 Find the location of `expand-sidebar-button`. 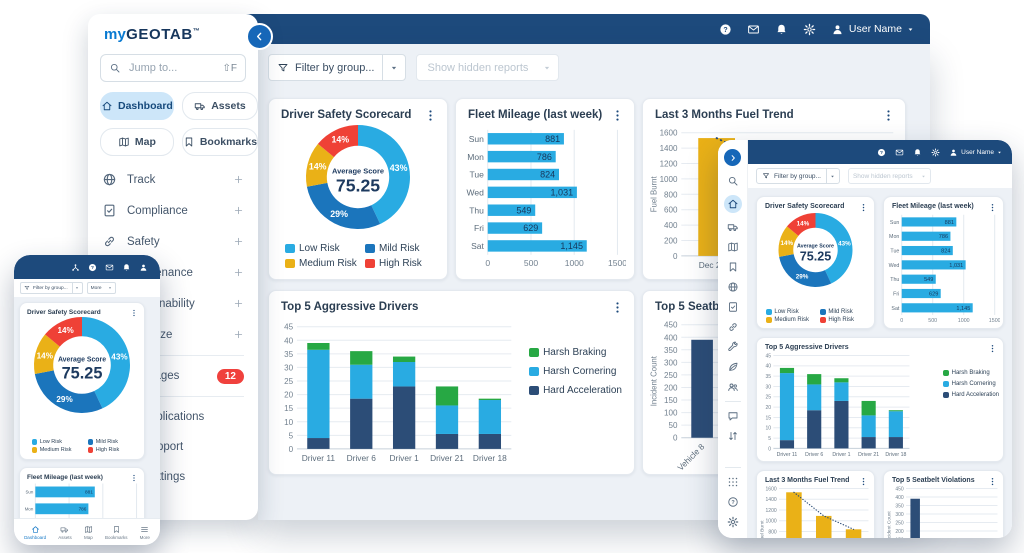

expand-sidebar-button is located at coordinates (732, 157).